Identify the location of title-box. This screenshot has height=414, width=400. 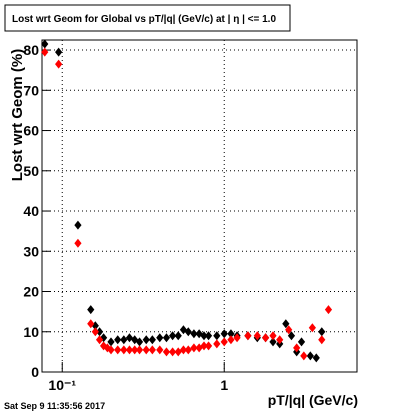
(147, 18).